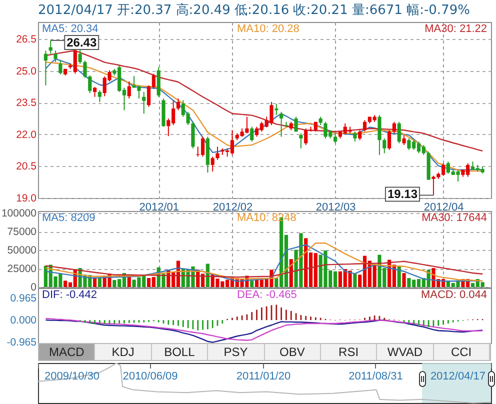  What do you see at coordinates (159, 208) in the screenshot?
I see `x-tick-label: 2012/01` at bounding box center [159, 208].